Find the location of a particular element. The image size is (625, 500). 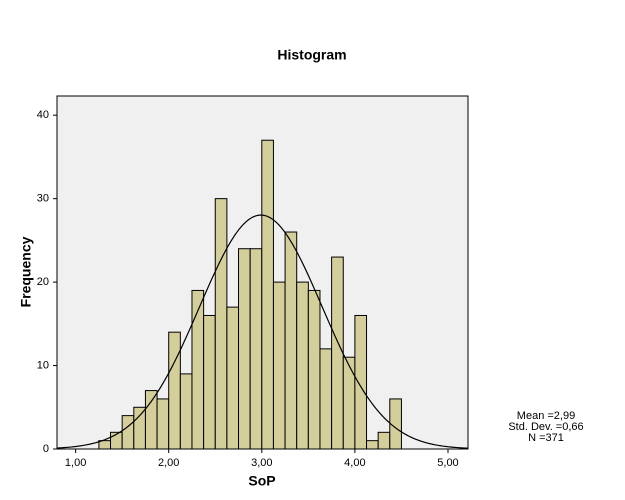

chart-title: Histogram is located at coordinates (311, 55).